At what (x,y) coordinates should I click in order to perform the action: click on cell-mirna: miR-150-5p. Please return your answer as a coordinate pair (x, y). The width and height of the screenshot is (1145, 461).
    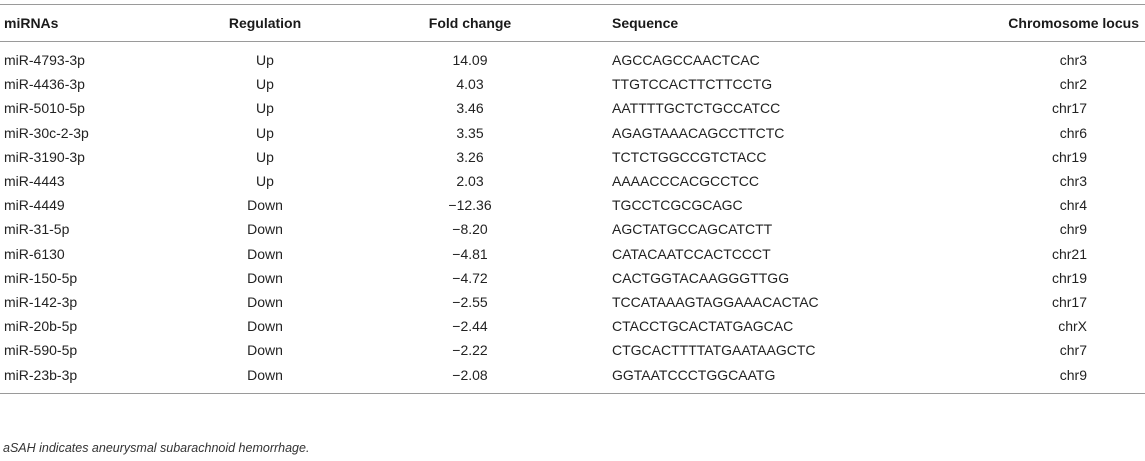
    Looking at the image, I should click on (41, 277).